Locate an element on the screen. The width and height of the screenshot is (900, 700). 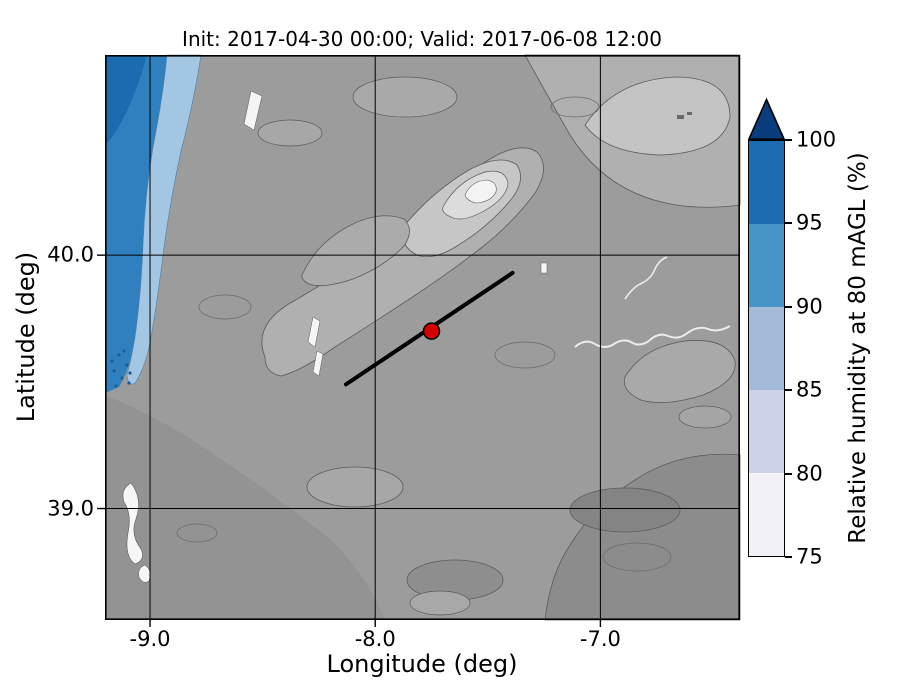
y-tick-label-0: 40.0 is located at coordinates (70, 254).